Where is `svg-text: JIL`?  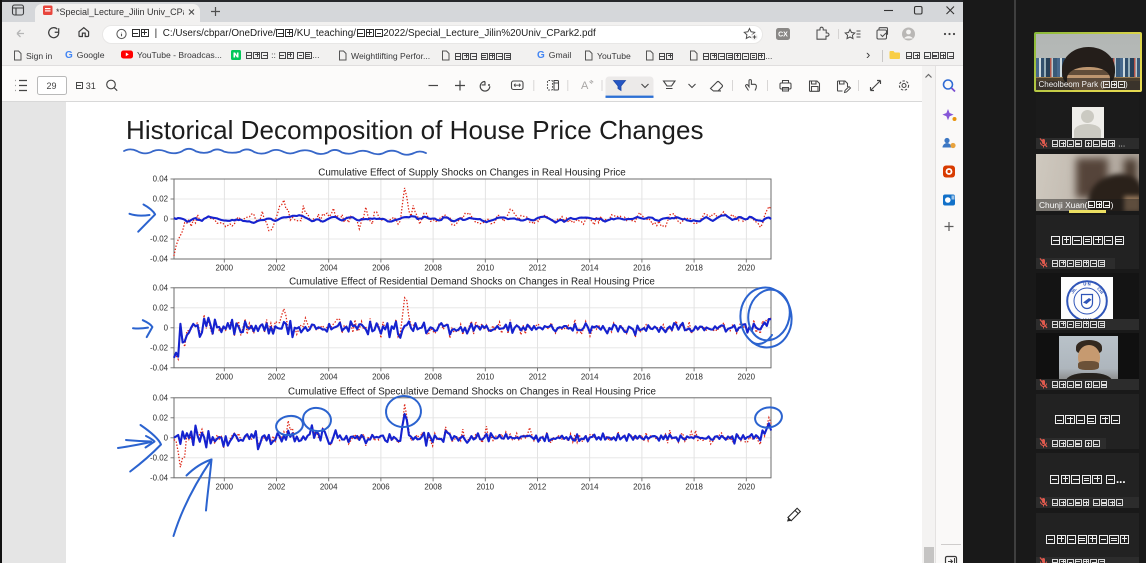
svg-text: JIL is located at coordinates (1074, 290).